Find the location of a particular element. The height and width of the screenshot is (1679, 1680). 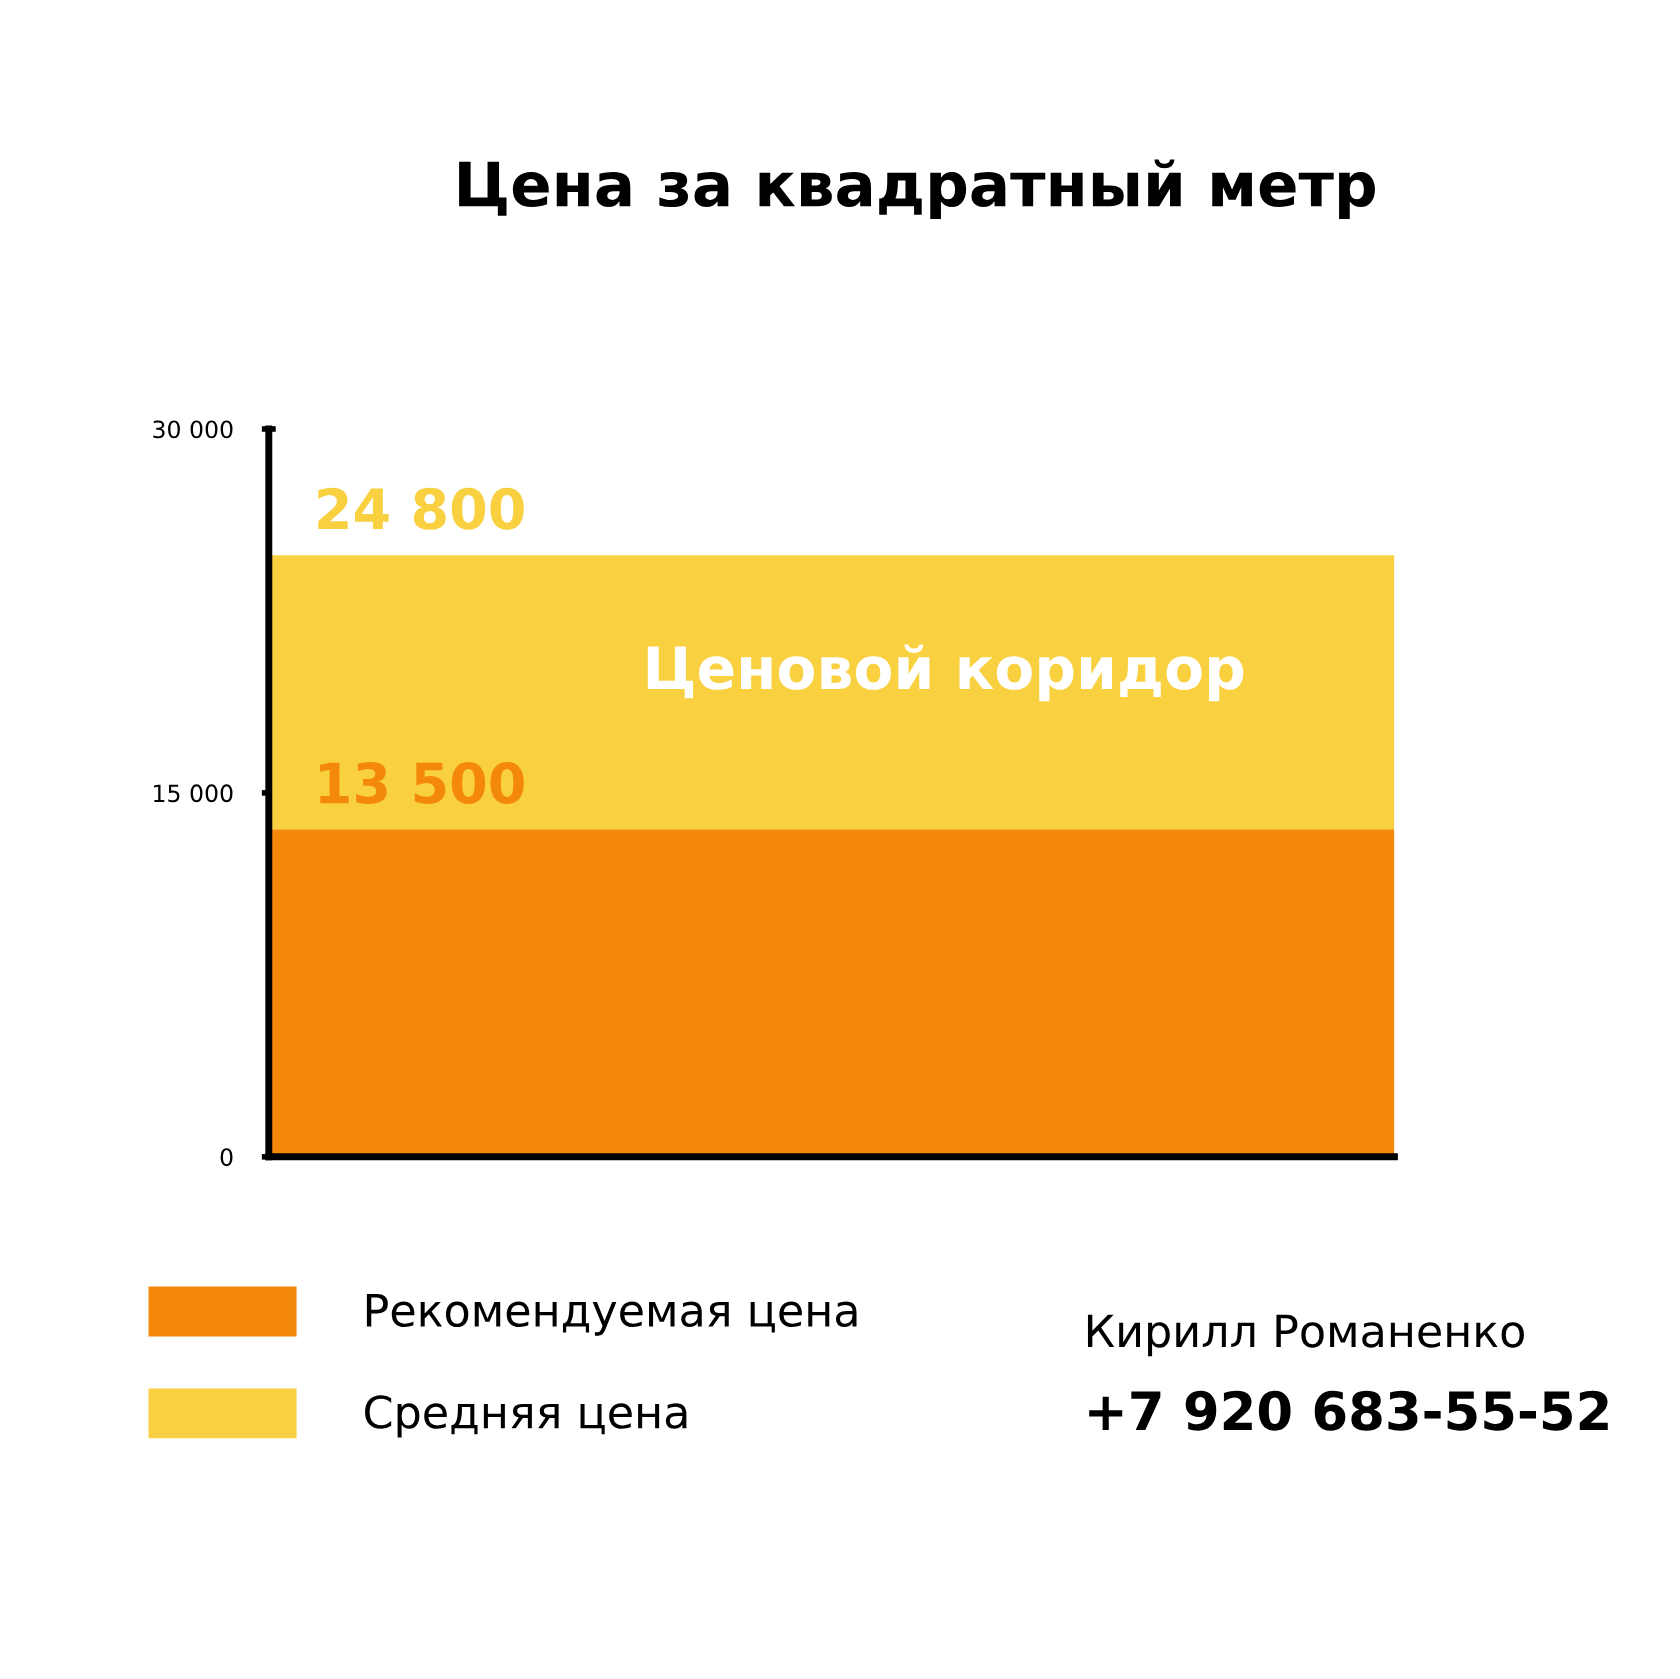

legend-label: Средняя цена is located at coordinates (526, 1416).